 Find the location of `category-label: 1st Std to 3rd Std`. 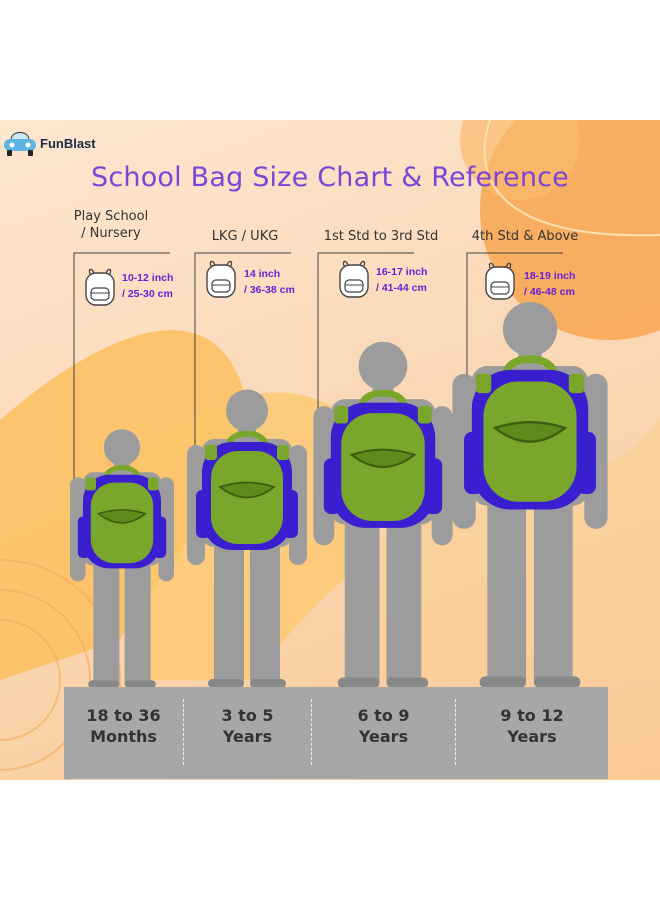

category-label: 1st Std to 3rd Std is located at coordinates (381, 236).